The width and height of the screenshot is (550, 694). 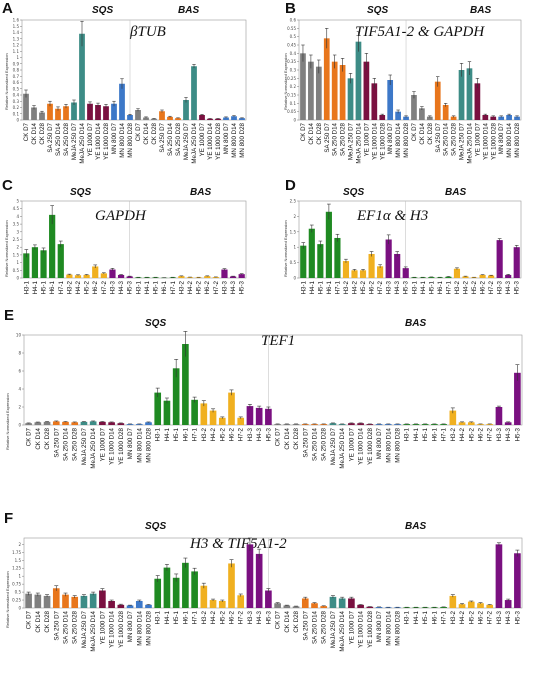 What do you see at coordinates (147, 287) in the screenshot?
I see `x-tick-label: H4-1` at bounding box center [147, 287].